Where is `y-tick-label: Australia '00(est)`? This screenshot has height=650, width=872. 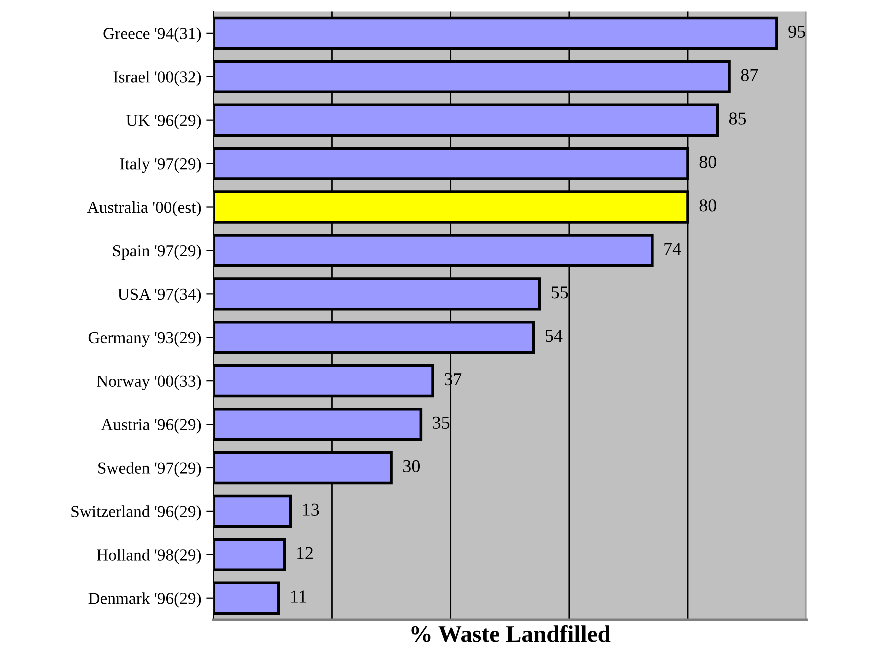 y-tick-label: Australia '00(est) is located at coordinates (144, 209).